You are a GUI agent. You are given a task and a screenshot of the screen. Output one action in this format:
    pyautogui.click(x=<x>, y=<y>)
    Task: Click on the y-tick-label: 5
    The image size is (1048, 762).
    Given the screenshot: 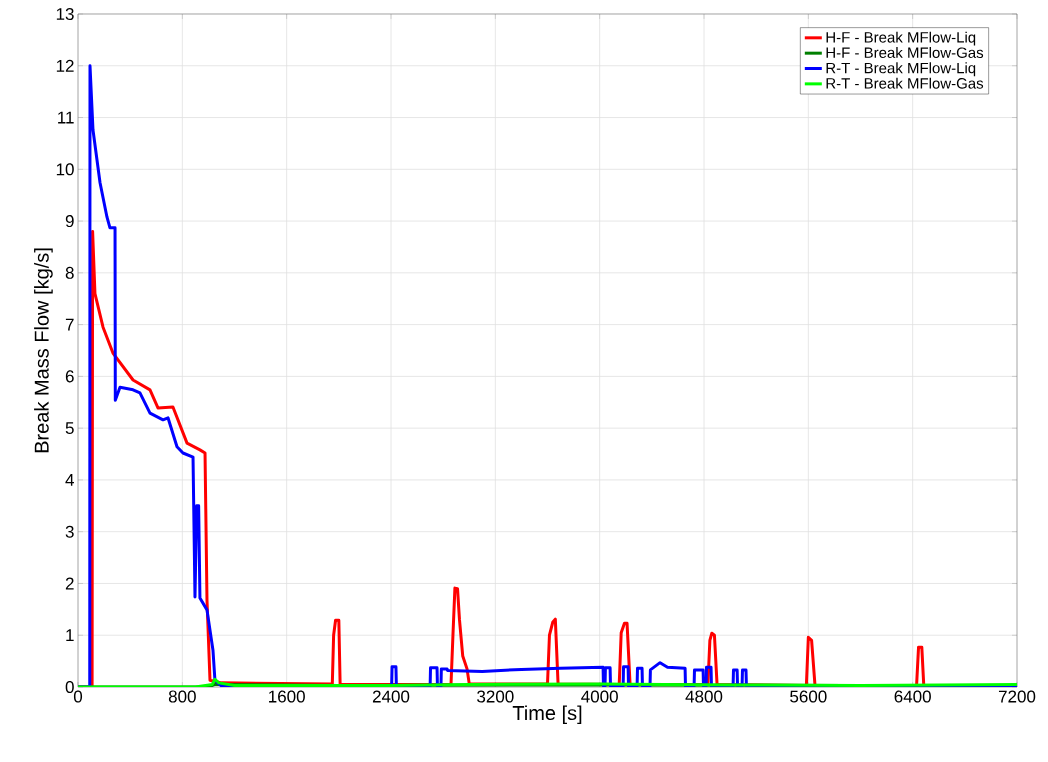 What is the action you would take?
    pyautogui.click(x=69, y=428)
    